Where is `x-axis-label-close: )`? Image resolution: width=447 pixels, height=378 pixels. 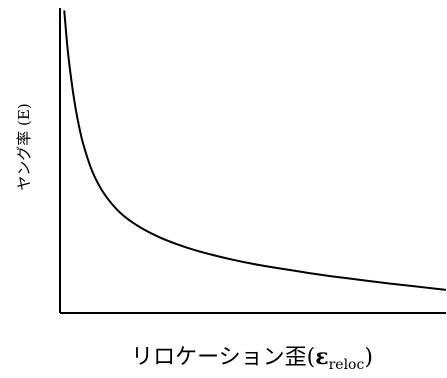 x-axis-label-close: ) is located at coordinates (368, 357).